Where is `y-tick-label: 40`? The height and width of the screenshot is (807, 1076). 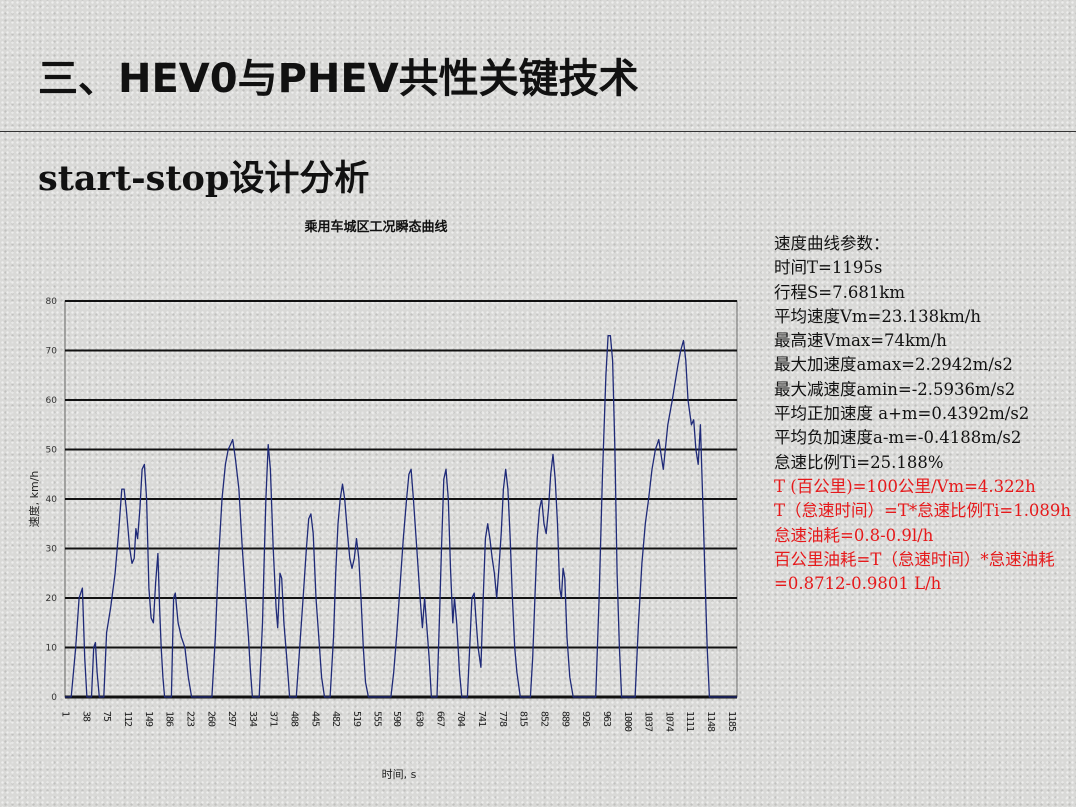
y-tick-label: 40 is located at coordinates (52, 500).